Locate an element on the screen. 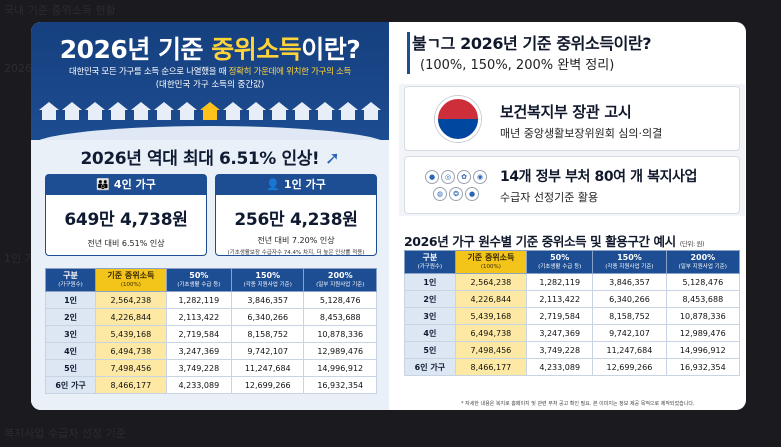 The height and width of the screenshot is (447, 781). subtitle-highlight: 정확히 가운데에 위치한 가구의 소득 is located at coordinates (290, 72).